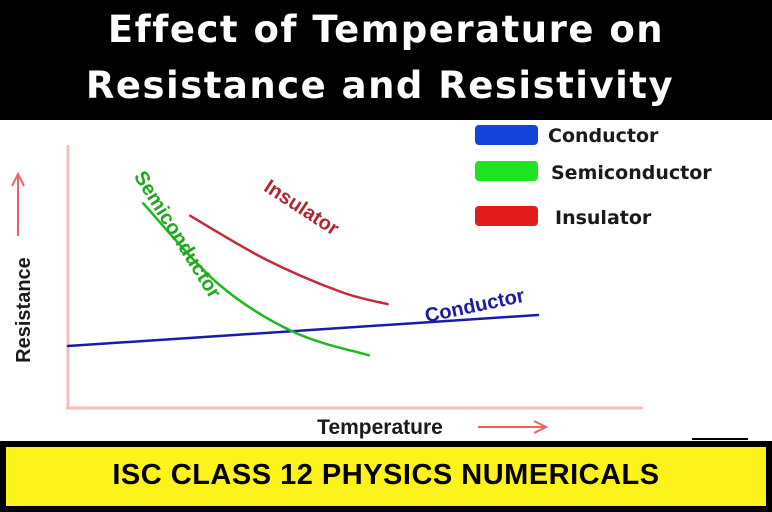  What do you see at coordinates (475, 306) in the screenshot?
I see `annotation-conductor: Conductor` at bounding box center [475, 306].